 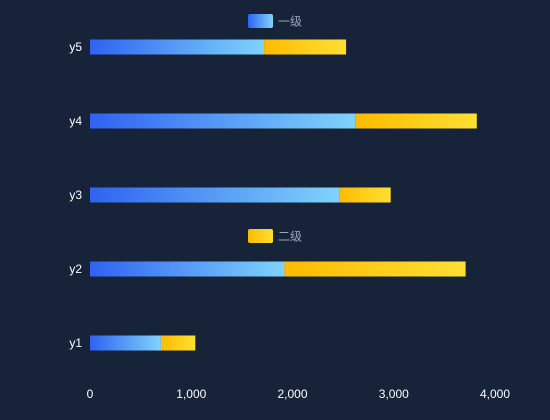 I want to click on legend-label: 二级, so click(x=290, y=237).